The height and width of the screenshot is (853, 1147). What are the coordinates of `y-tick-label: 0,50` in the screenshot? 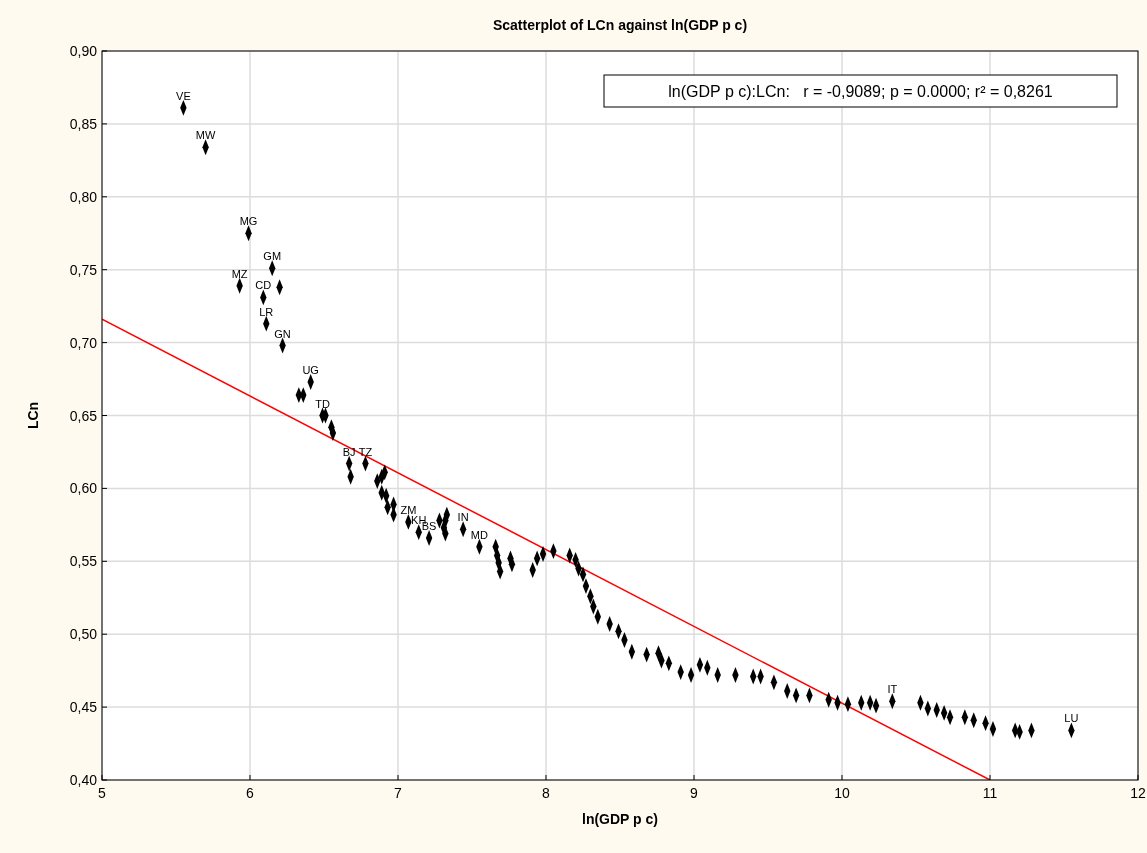 It's located at (83, 634).